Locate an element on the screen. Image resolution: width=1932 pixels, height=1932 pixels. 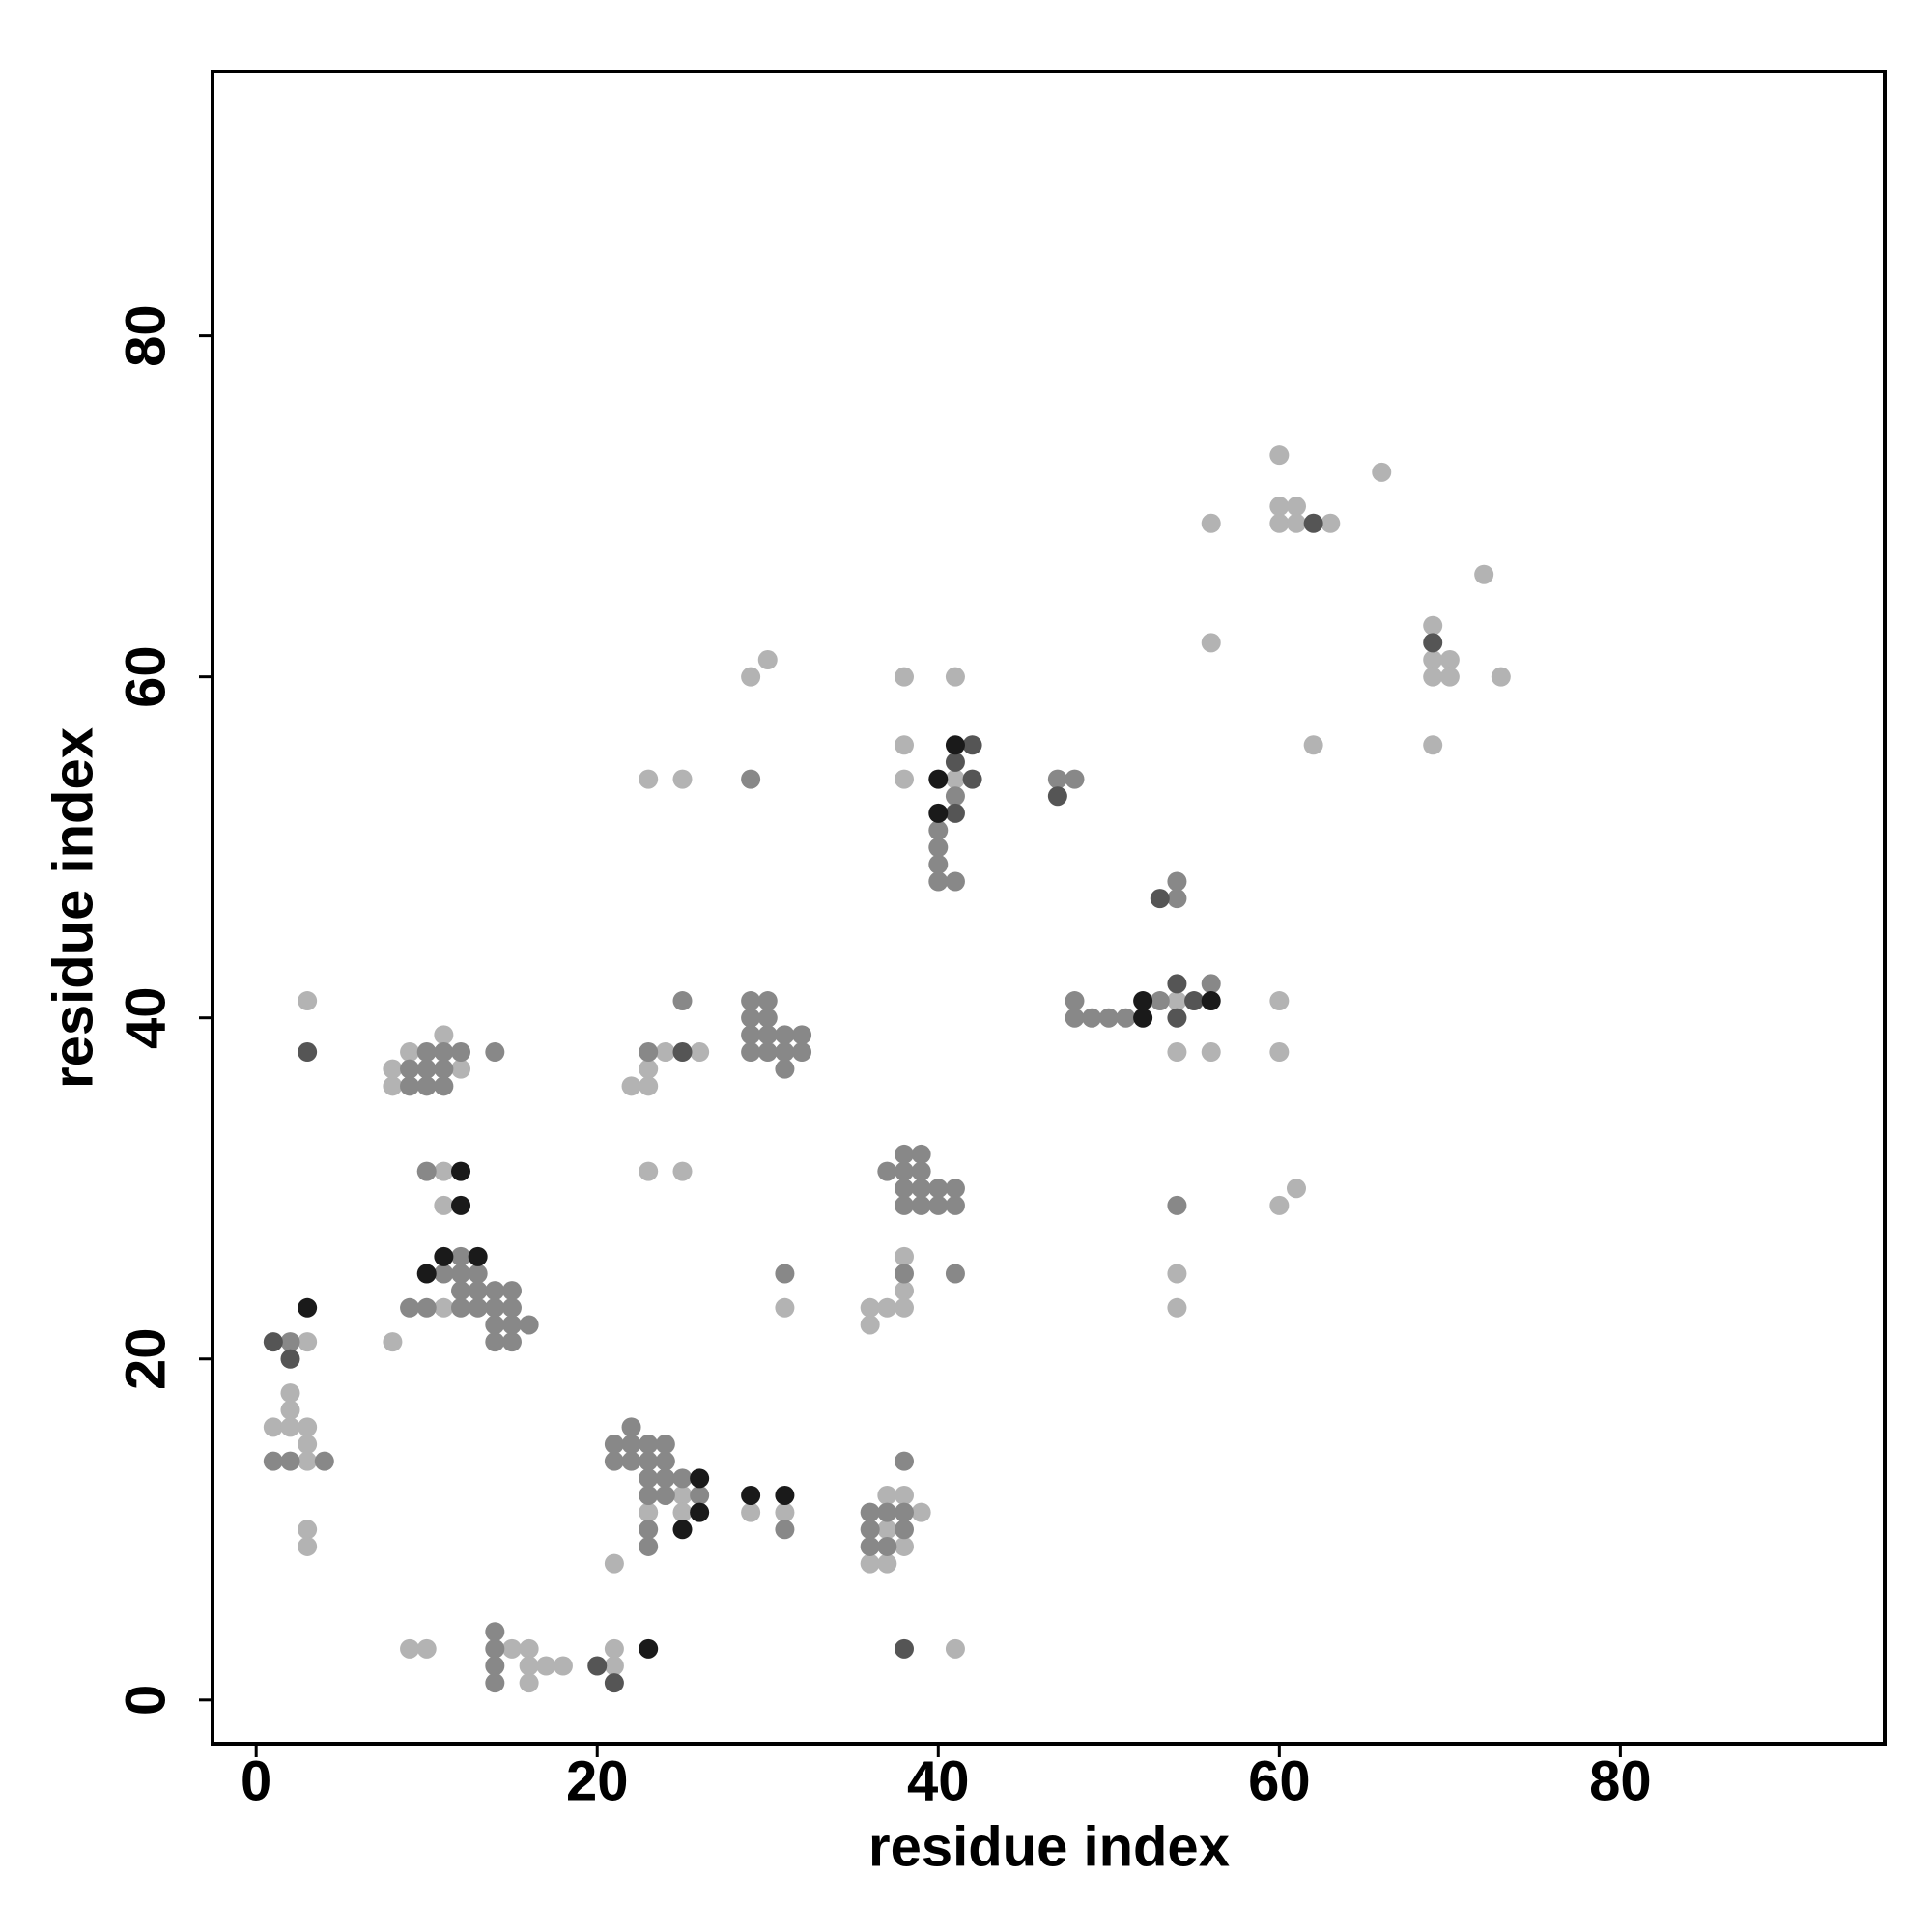
x-tick-label: 60 is located at coordinates (1279, 1780).